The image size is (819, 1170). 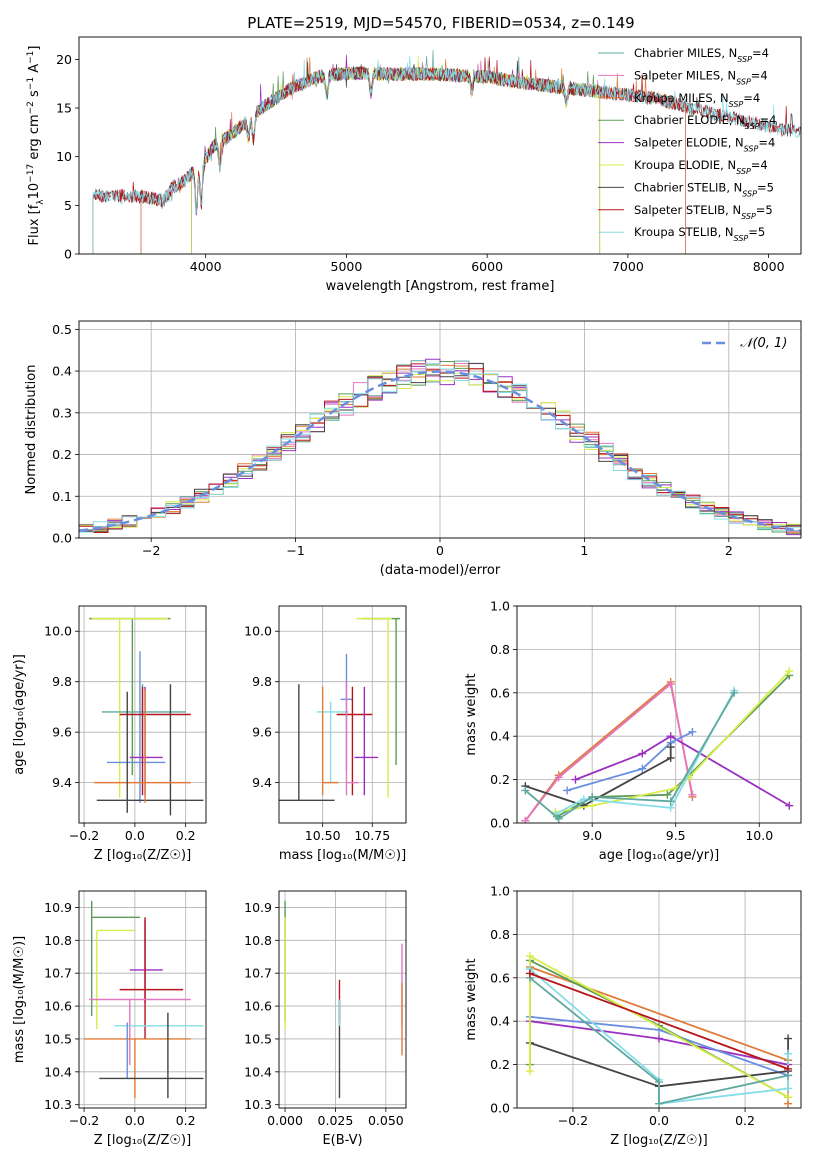 What do you see at coordinates (62, 412) in the screenshot?
I see `y-tick-label: 0.3` at bounding box center [62, 412].